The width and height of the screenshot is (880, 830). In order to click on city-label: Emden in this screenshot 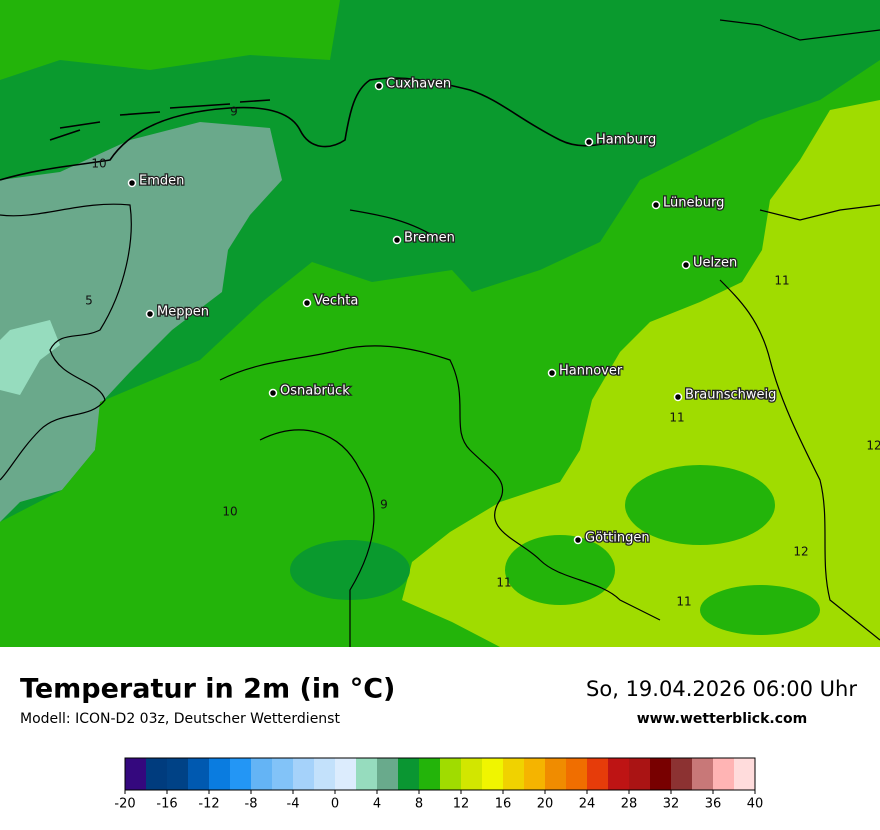, I will do `click(161, 181)`.